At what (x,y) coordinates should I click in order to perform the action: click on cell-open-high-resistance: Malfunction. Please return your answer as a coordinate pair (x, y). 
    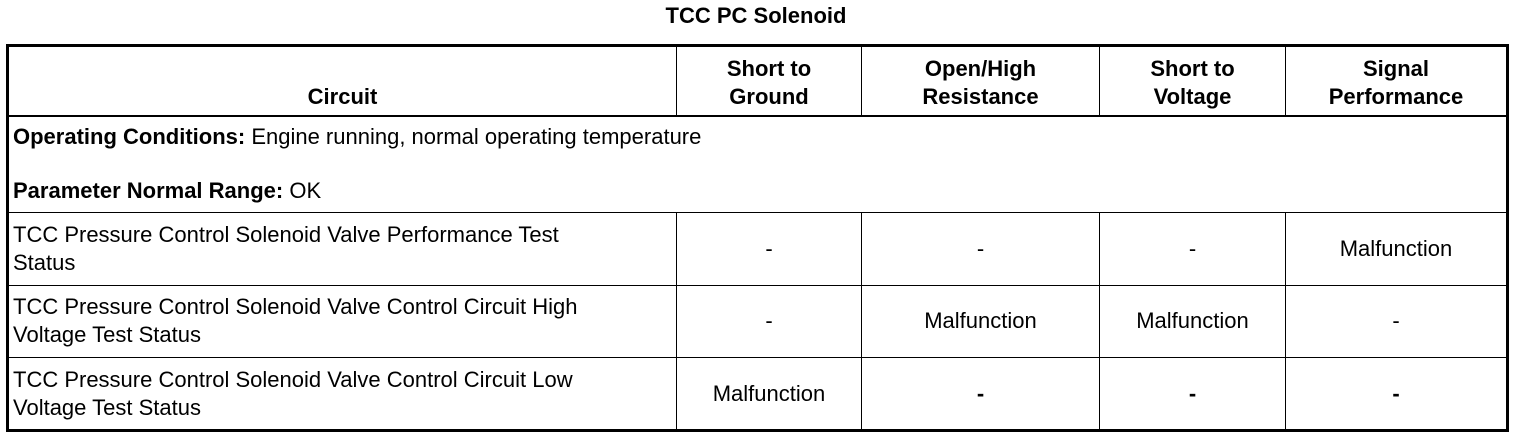
    Looking at the image, I should click on (980, 321).